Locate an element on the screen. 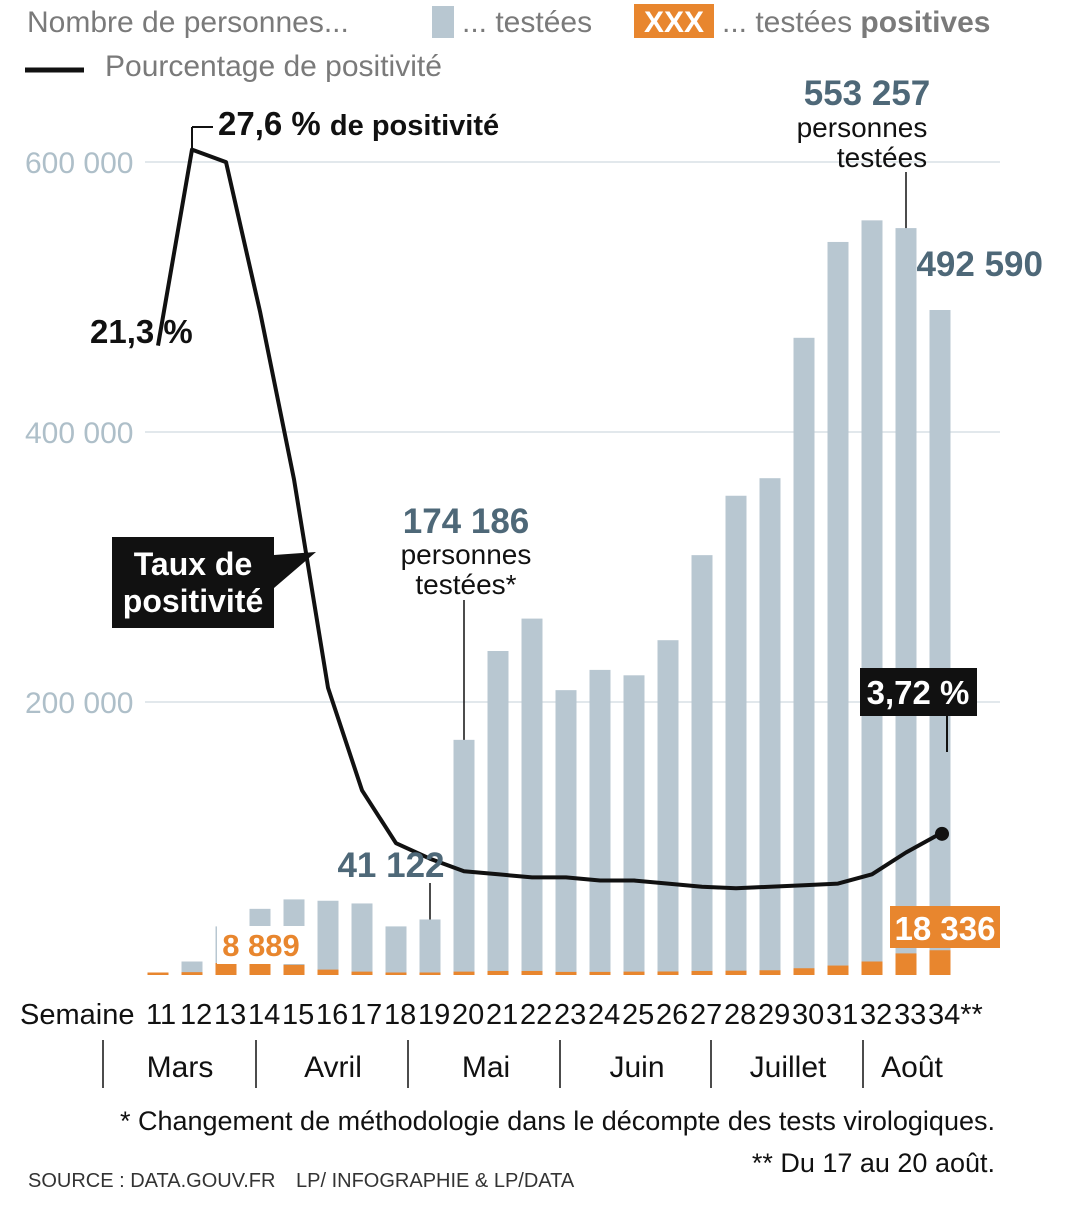  x-tick-label: 23 is located at coordinates (570, 1015).